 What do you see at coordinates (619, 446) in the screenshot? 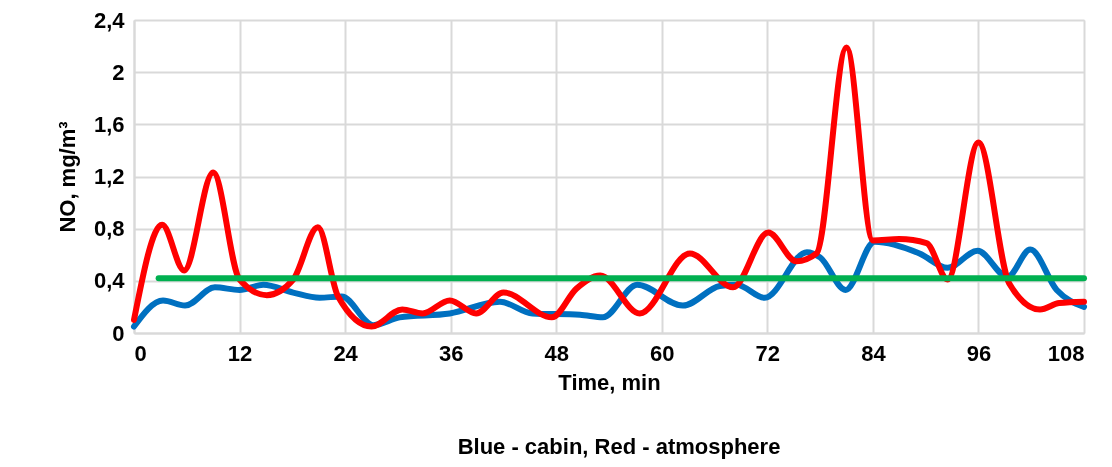
I see `text: Blue - cabin, Red - atmosphere` at bounding box center [619, 446].